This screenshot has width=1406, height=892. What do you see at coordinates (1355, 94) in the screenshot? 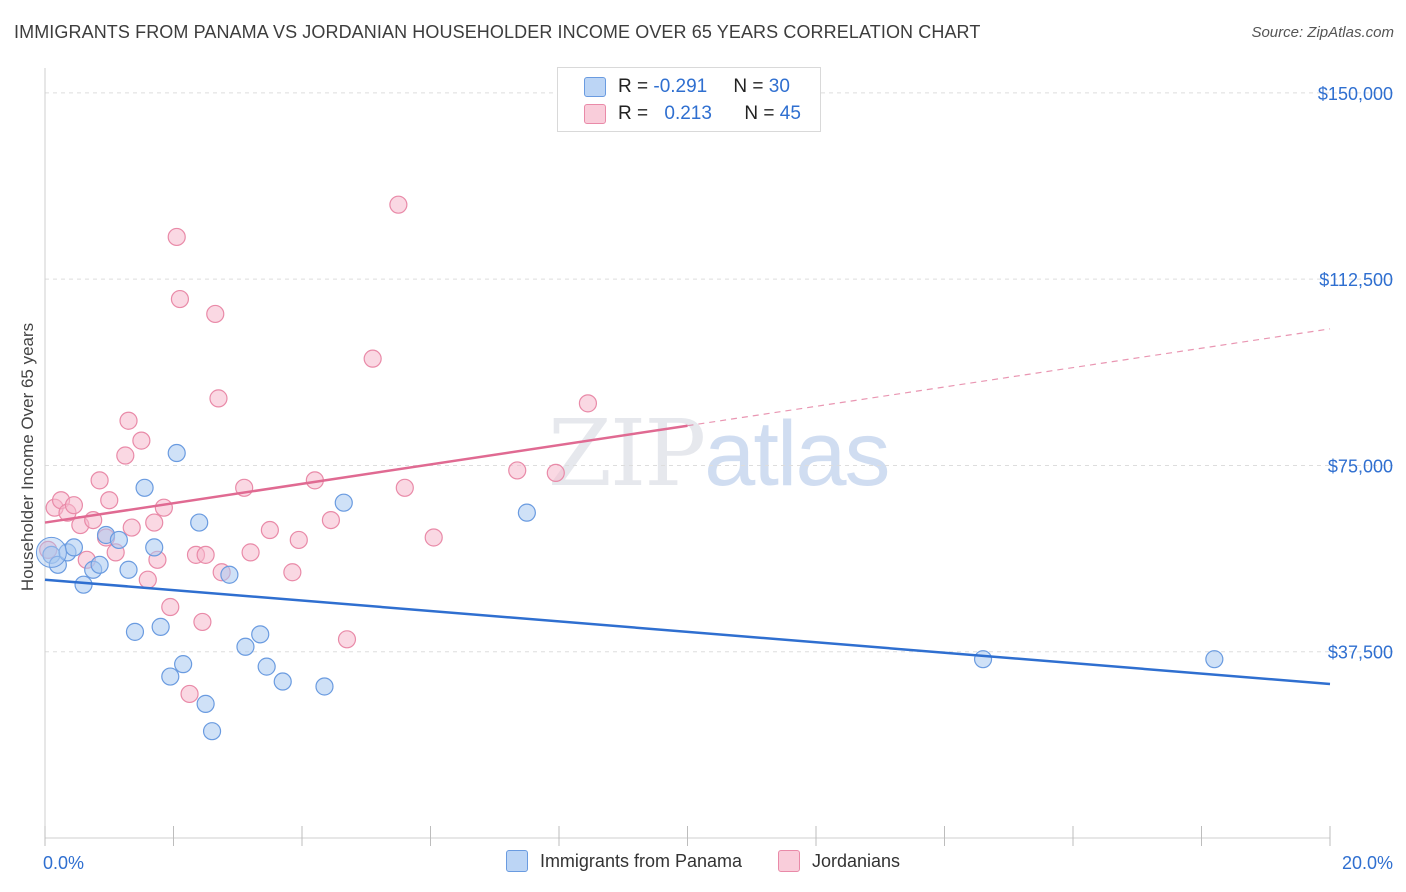
I see `y-tick-label: $150,000` at bounding box center [1355, 94].